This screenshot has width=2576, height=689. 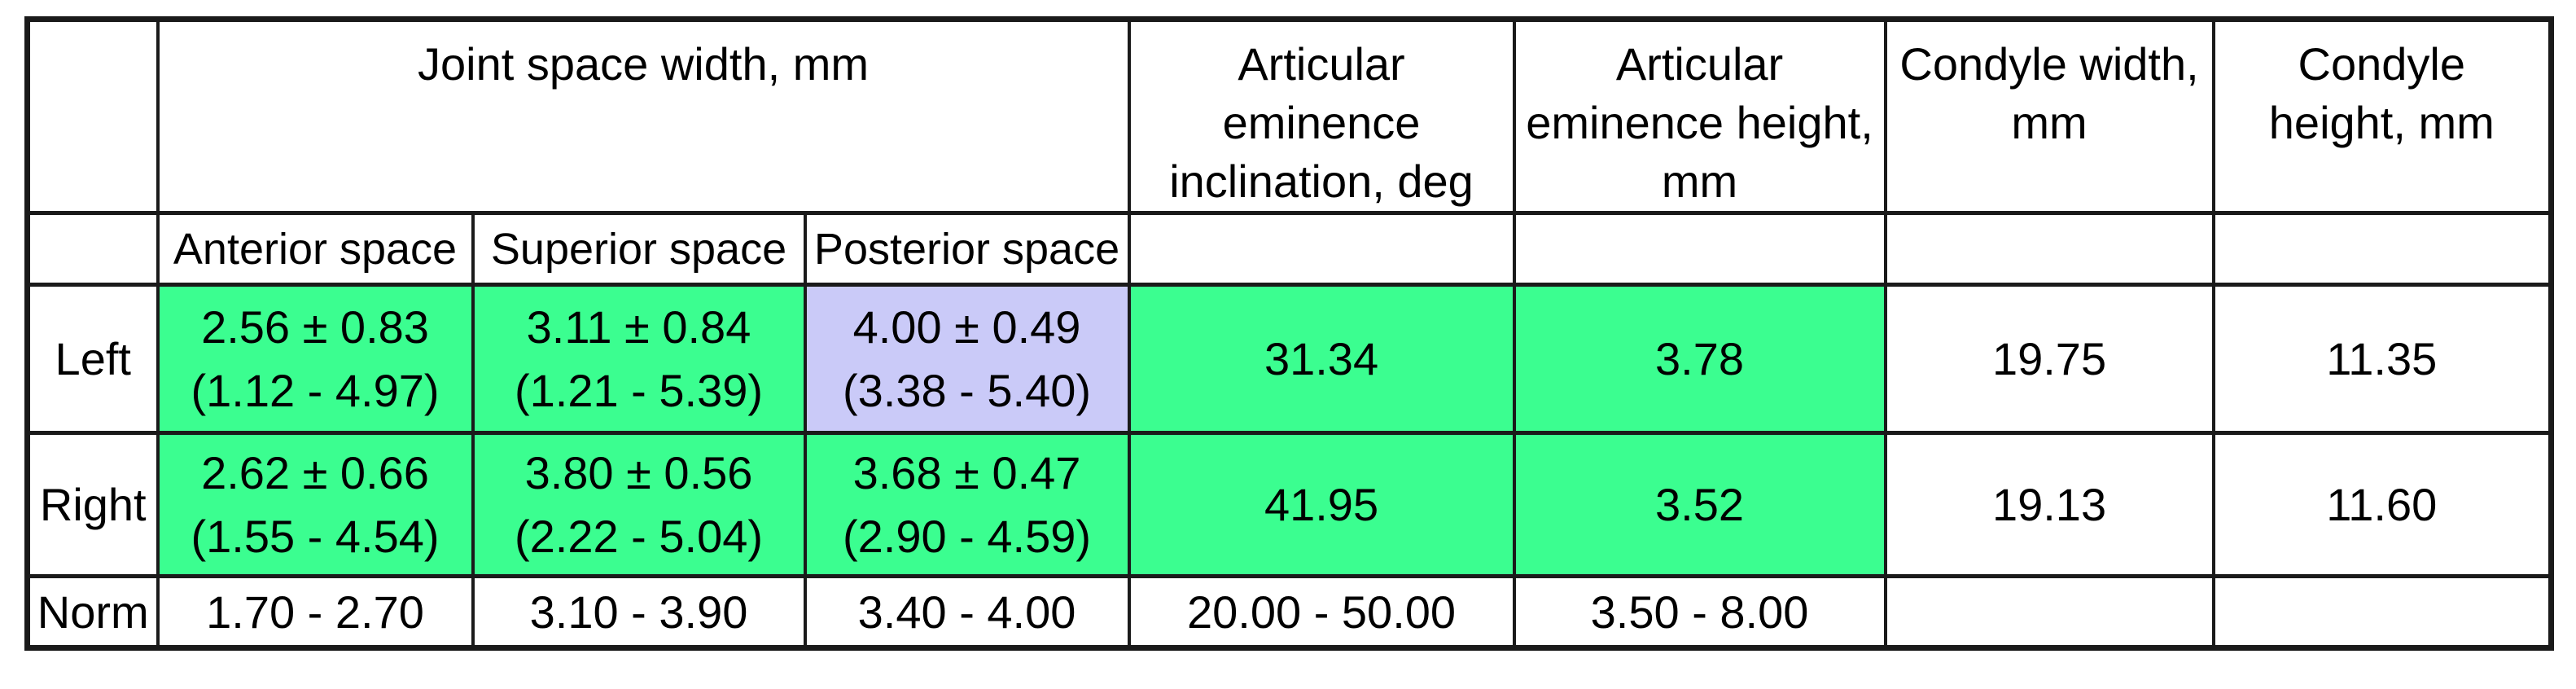 I want to click on cell-norm-condyle-height, so click(x=2382, y=612).